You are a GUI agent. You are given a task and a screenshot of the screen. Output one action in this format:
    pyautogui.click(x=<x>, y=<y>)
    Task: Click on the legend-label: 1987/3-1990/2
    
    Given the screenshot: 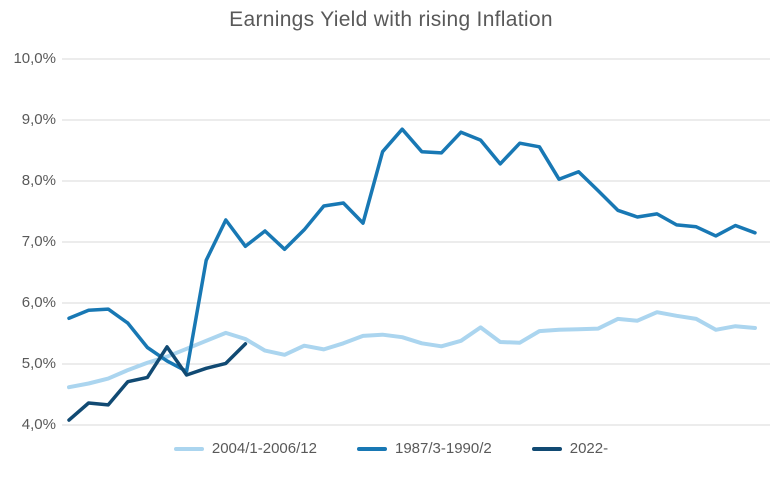 What is the action you would take?
    pyautogui.click(x=443, y=448)
    